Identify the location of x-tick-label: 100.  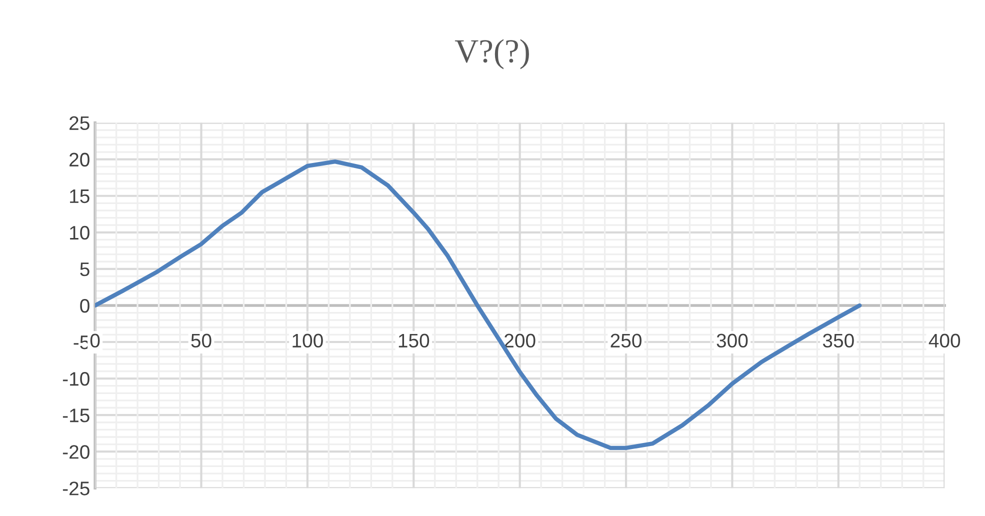
(307, 341).